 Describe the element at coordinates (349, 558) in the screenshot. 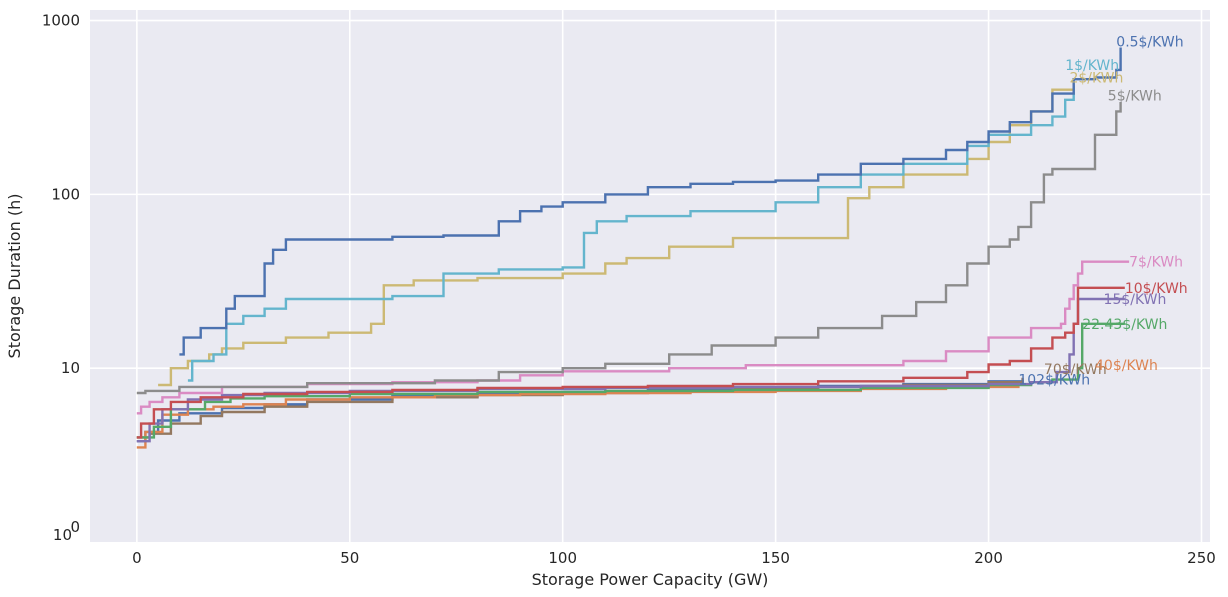

I see `x-tick-label: 50` at that location.